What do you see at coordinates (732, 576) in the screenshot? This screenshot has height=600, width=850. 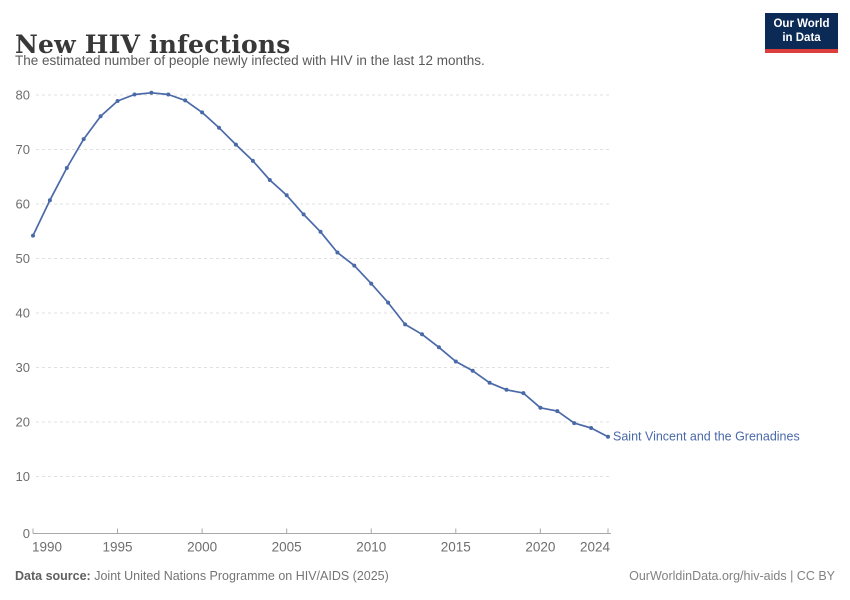 I see `owid-url-license-link: OurWorldinData.org/hiv-aids | CC BY` at bounding box center [732, 576].